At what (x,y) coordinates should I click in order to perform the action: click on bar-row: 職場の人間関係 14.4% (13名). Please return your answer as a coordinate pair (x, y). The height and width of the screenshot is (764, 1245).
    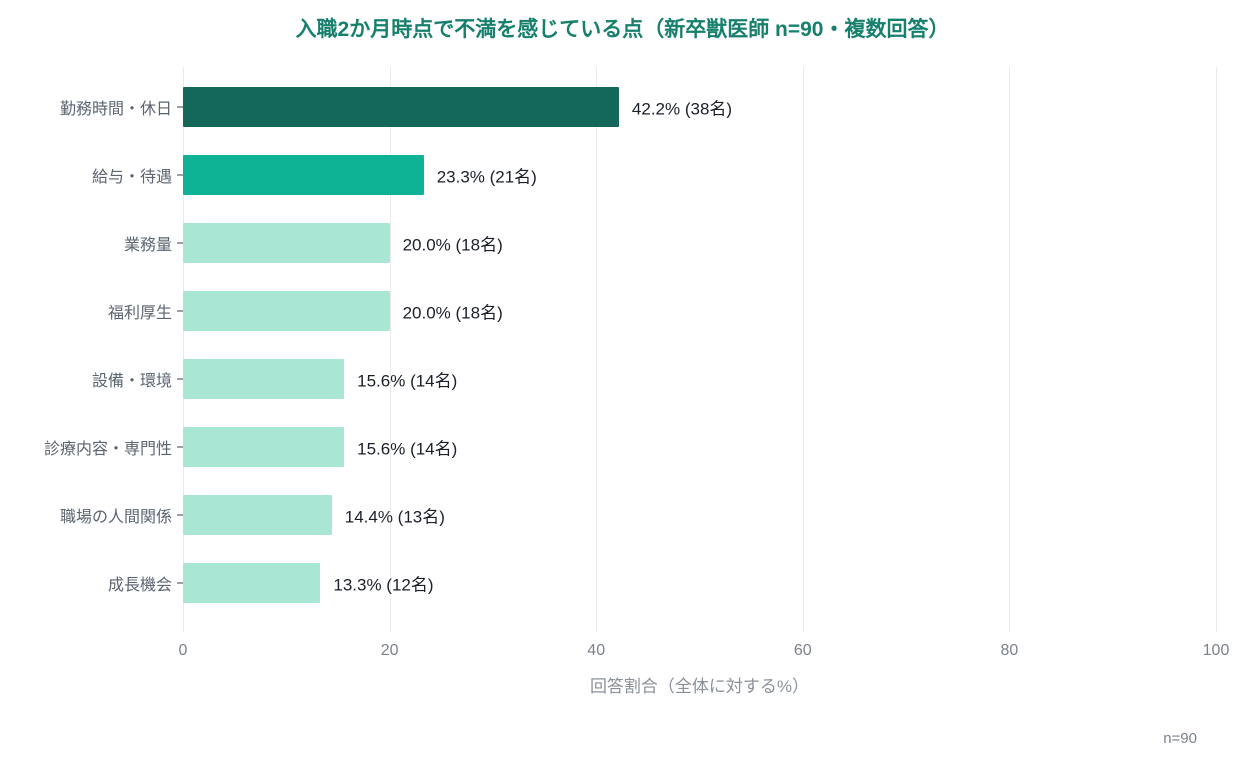
    Looking at the image, I should click on (622, 515).